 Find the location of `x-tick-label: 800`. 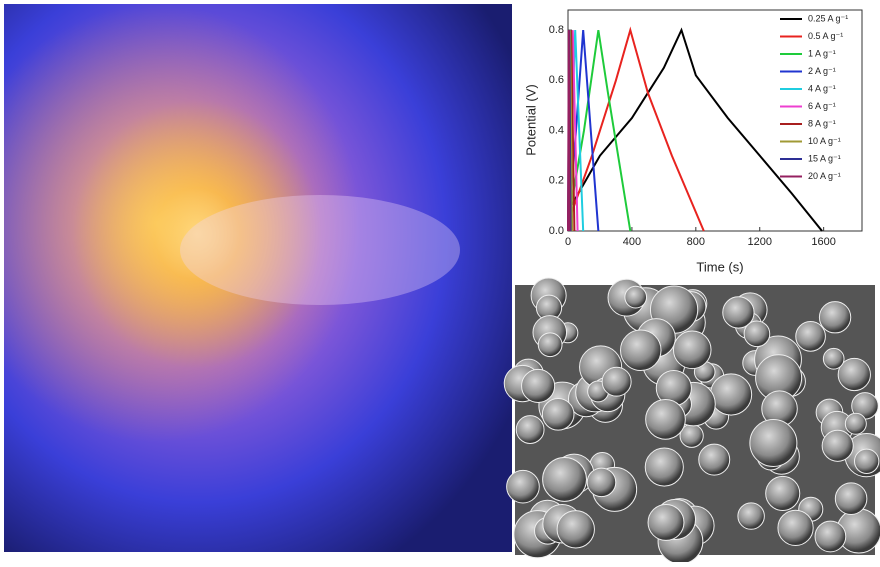

x-tick-label: 800 is located at coordinates (696, 242).